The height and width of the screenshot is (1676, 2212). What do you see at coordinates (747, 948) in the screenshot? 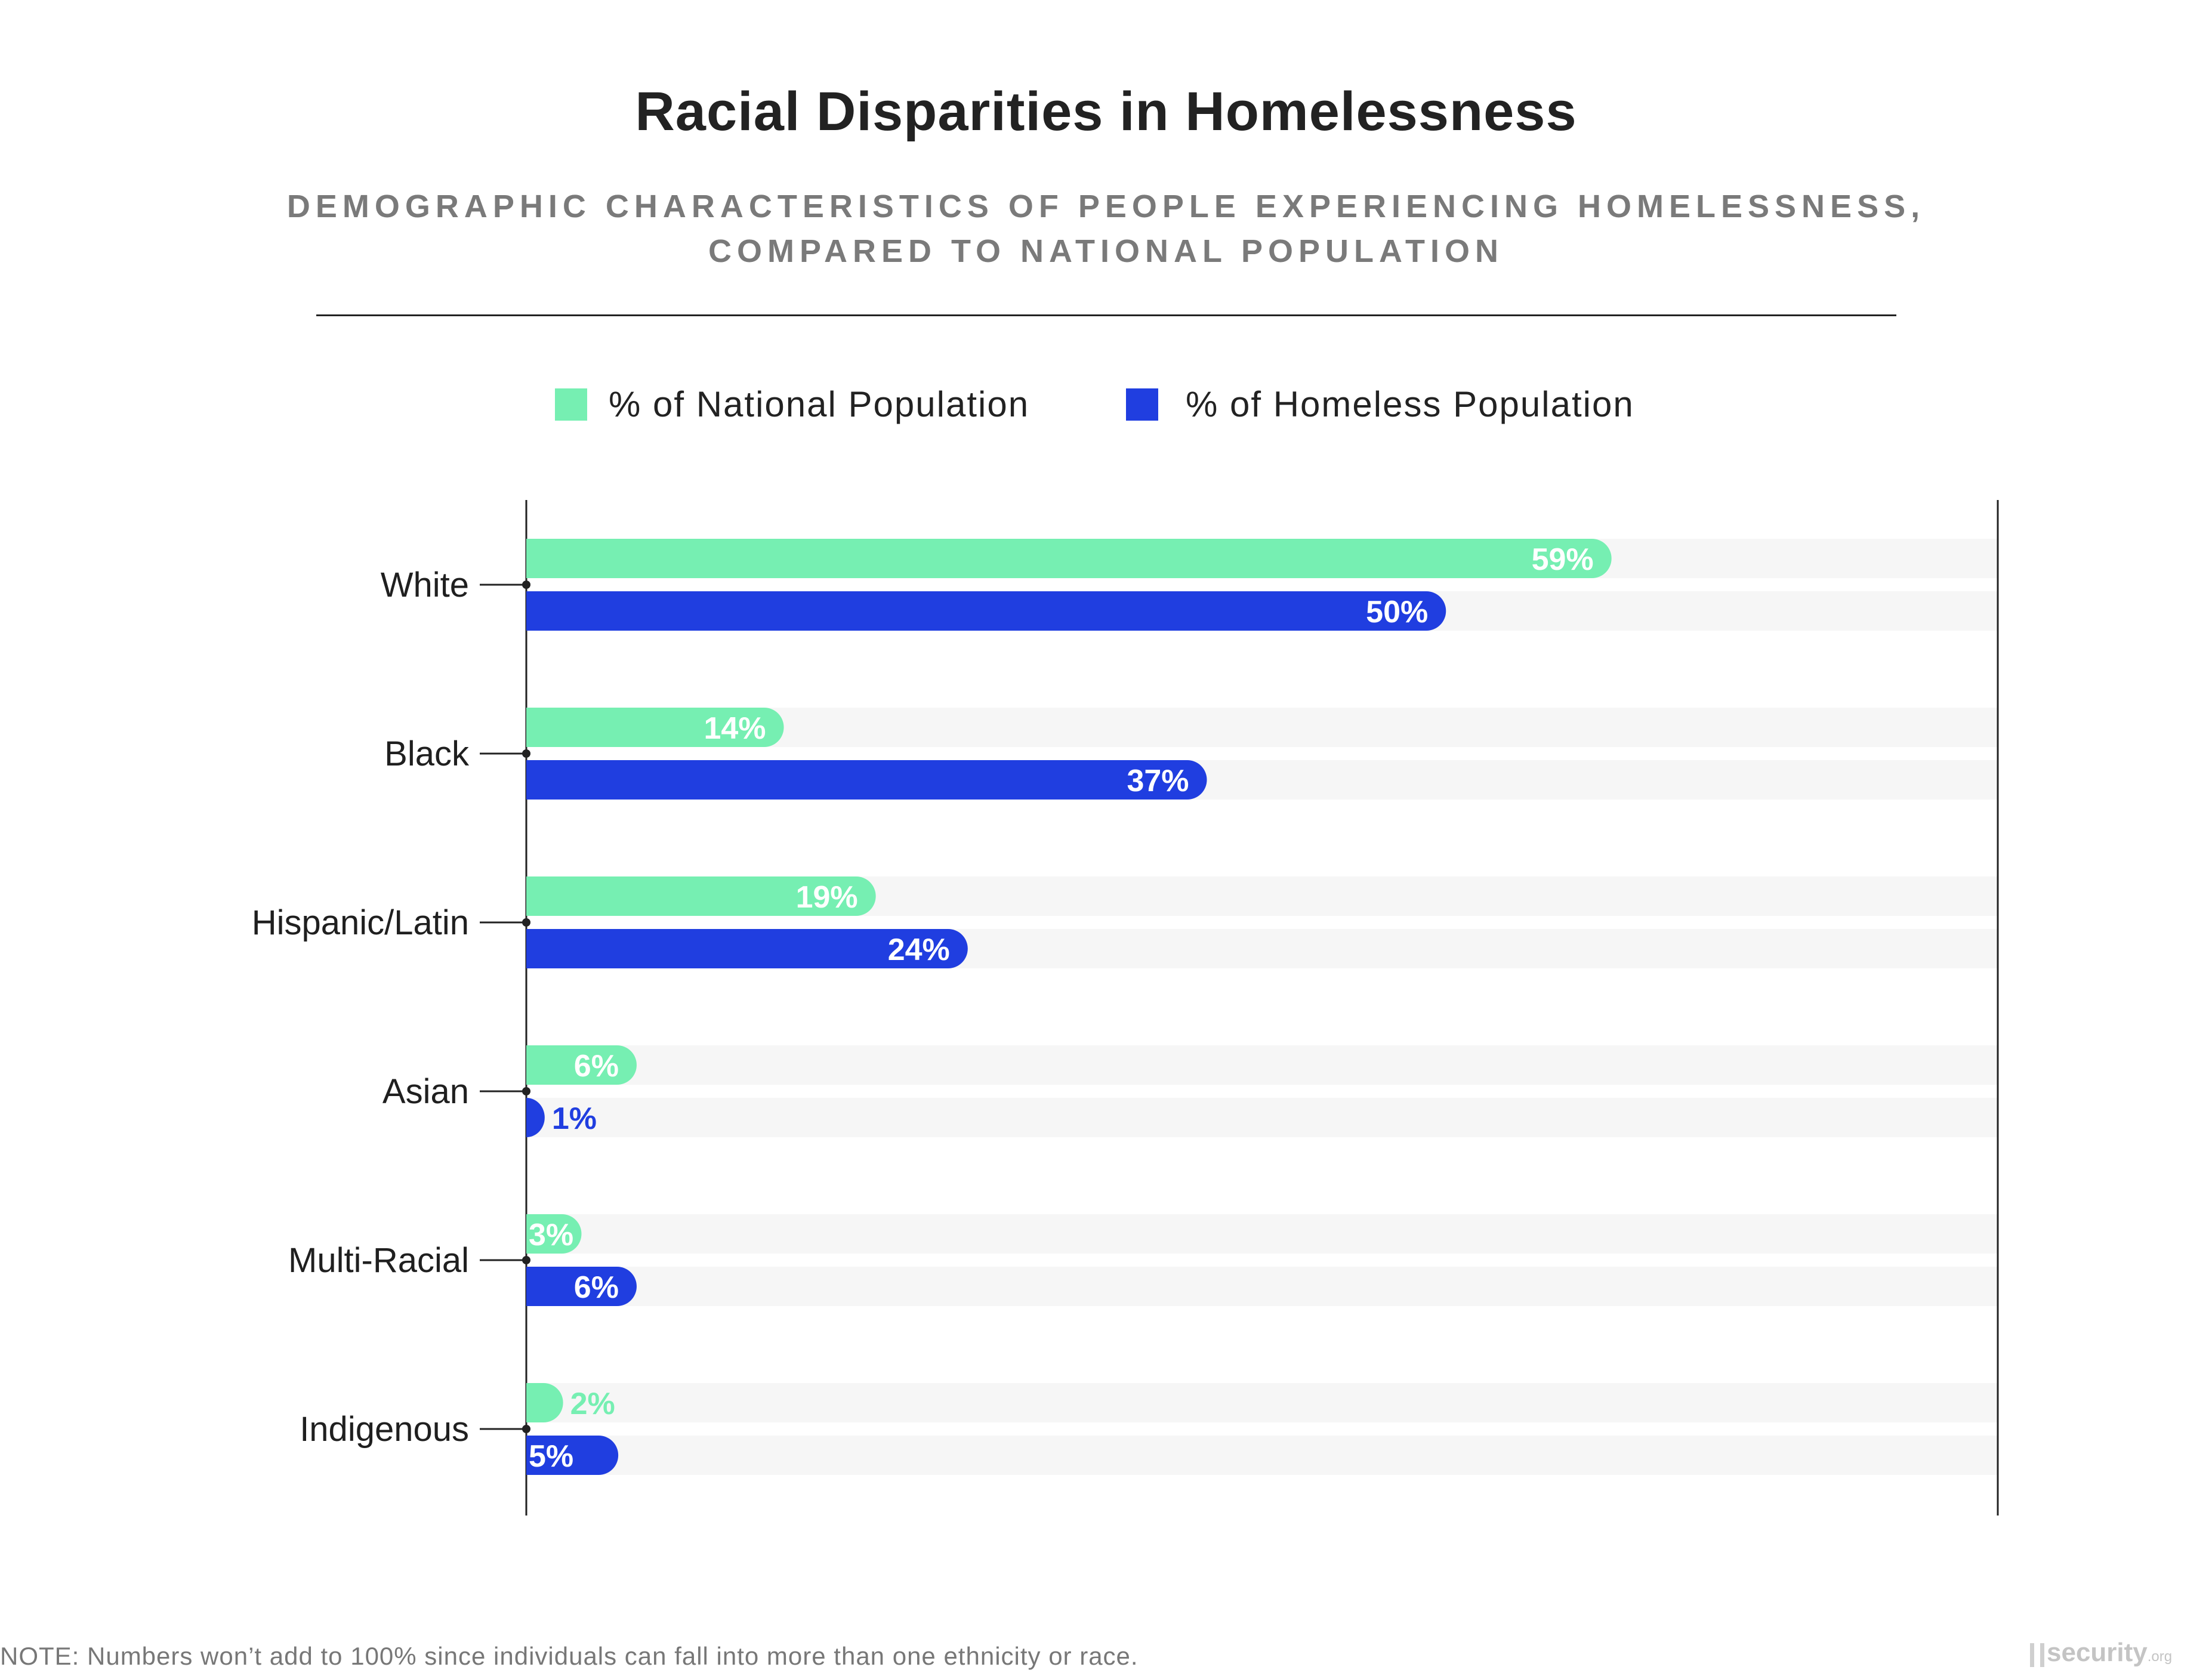
I see `bar-hispanic-latin-homeless` at bounding box center [747, 948].